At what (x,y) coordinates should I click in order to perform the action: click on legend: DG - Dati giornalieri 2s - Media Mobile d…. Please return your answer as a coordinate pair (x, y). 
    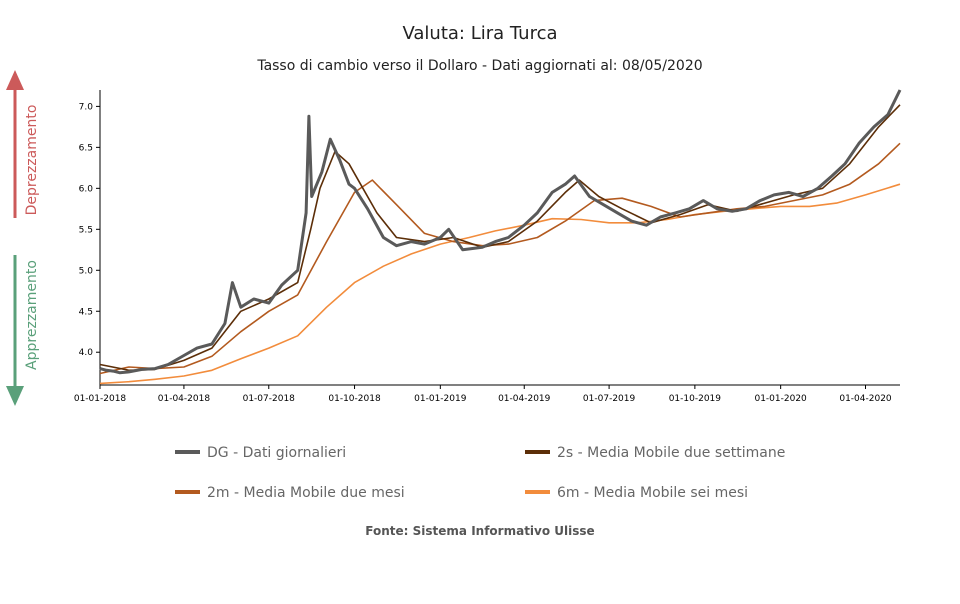
    Looking at the image, I should click on (480, 473).